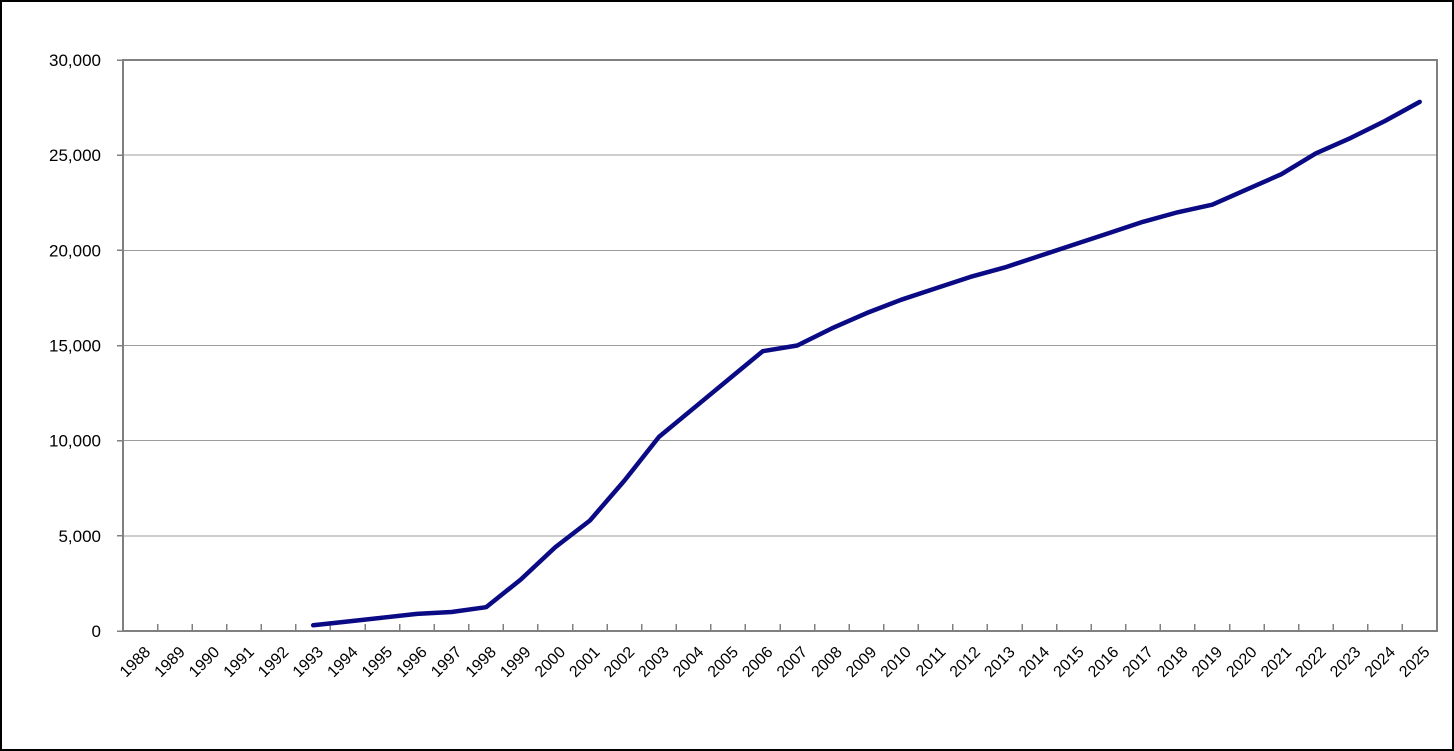 This screenshot has height=751, width=1454. What do you see at coordinates (1207, 662) in the screenshot?
I see `x-axis-label: 2019` at bounding box center [1207, 662].